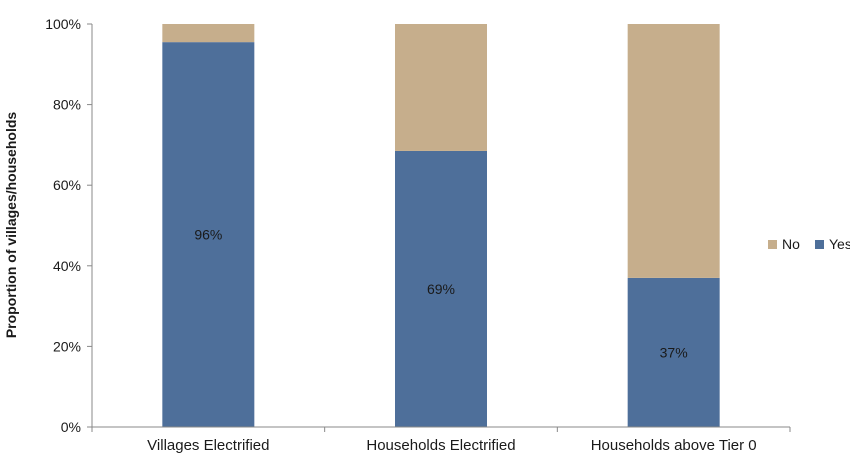 Image resolution: width=850 pixels, height=456 pixels. Describe the element at coordinates (674, 445) in the screenshot. I see `x-tick-label-2: Households above Tier 0` at that location.